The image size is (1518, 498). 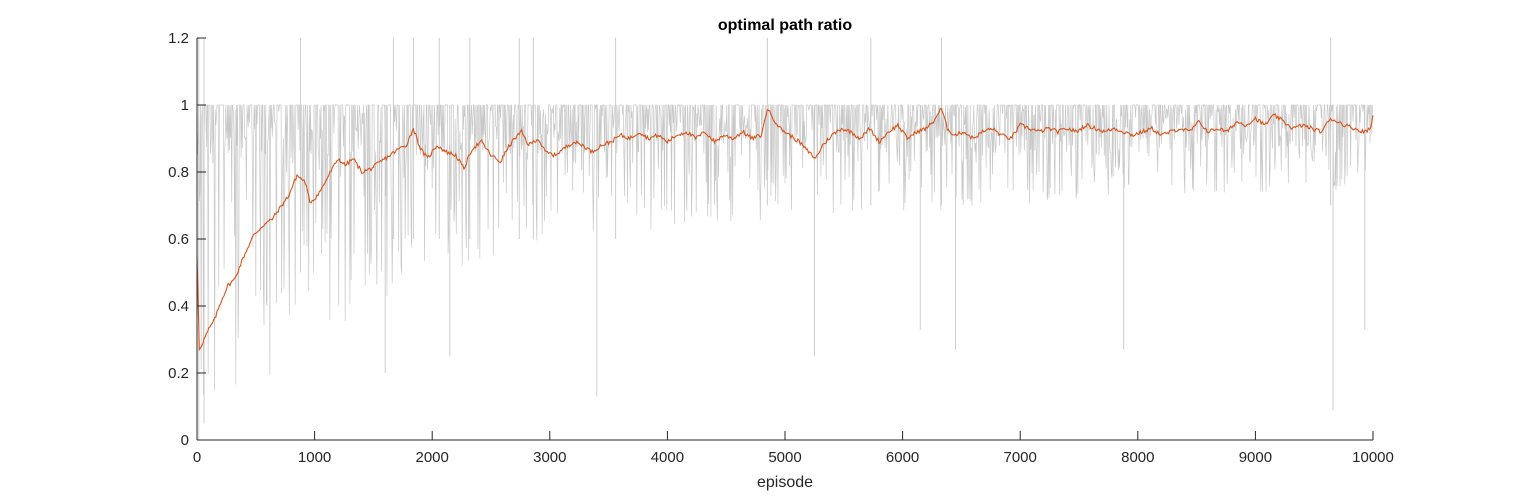 What do you see at coordinates (178, 306) in the screenshot?
I see `y-tick-label: 0.4` at bounding box center [178, 306].